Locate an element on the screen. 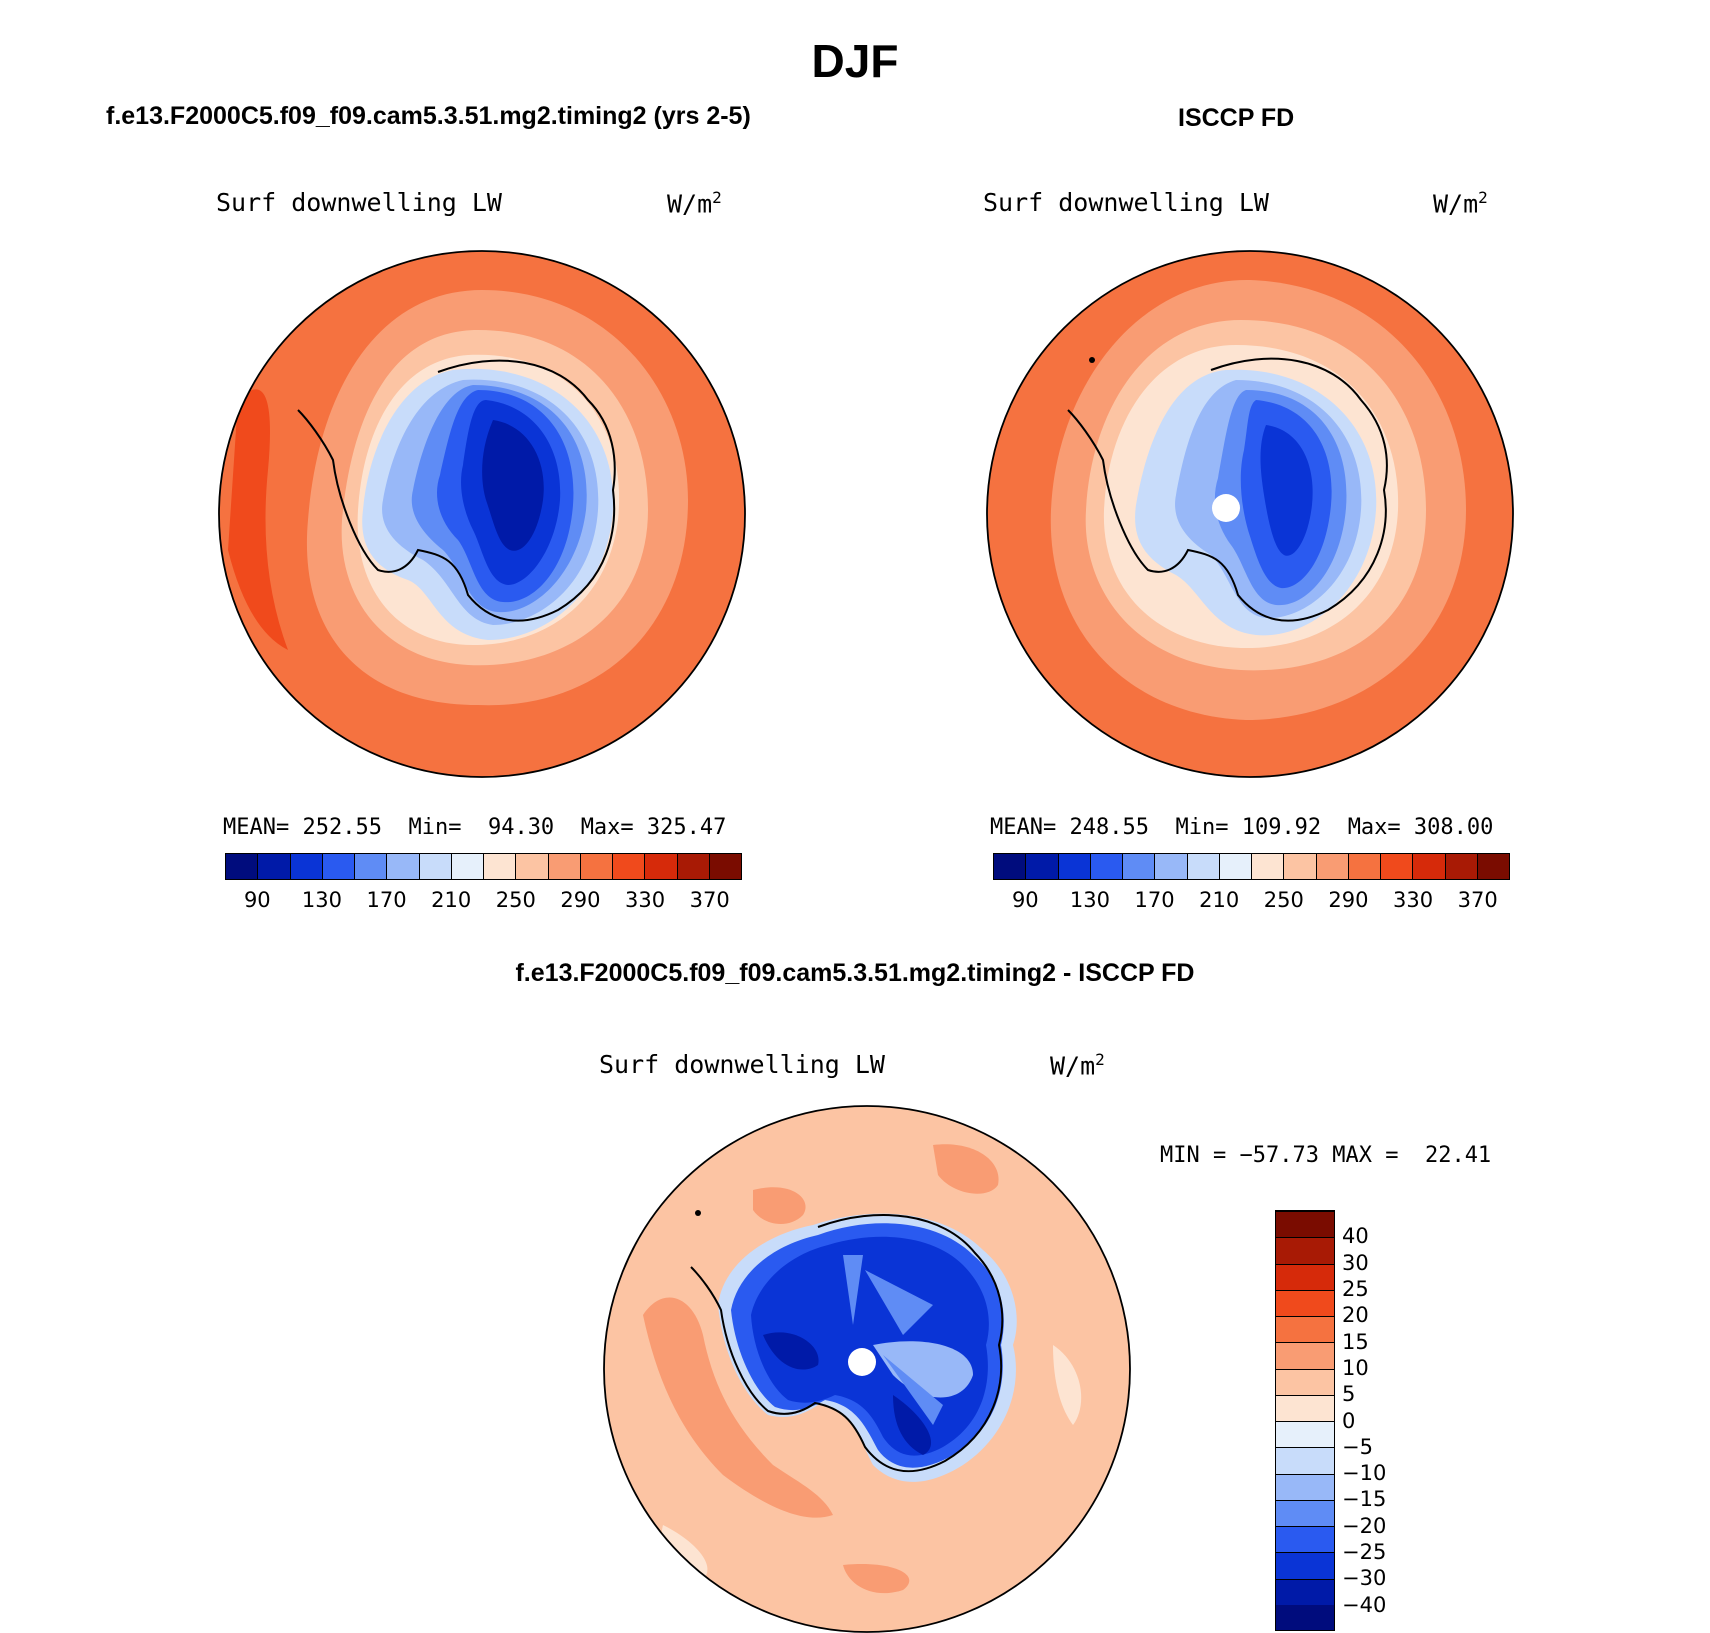  map-model is located at coordinates (482, 514).